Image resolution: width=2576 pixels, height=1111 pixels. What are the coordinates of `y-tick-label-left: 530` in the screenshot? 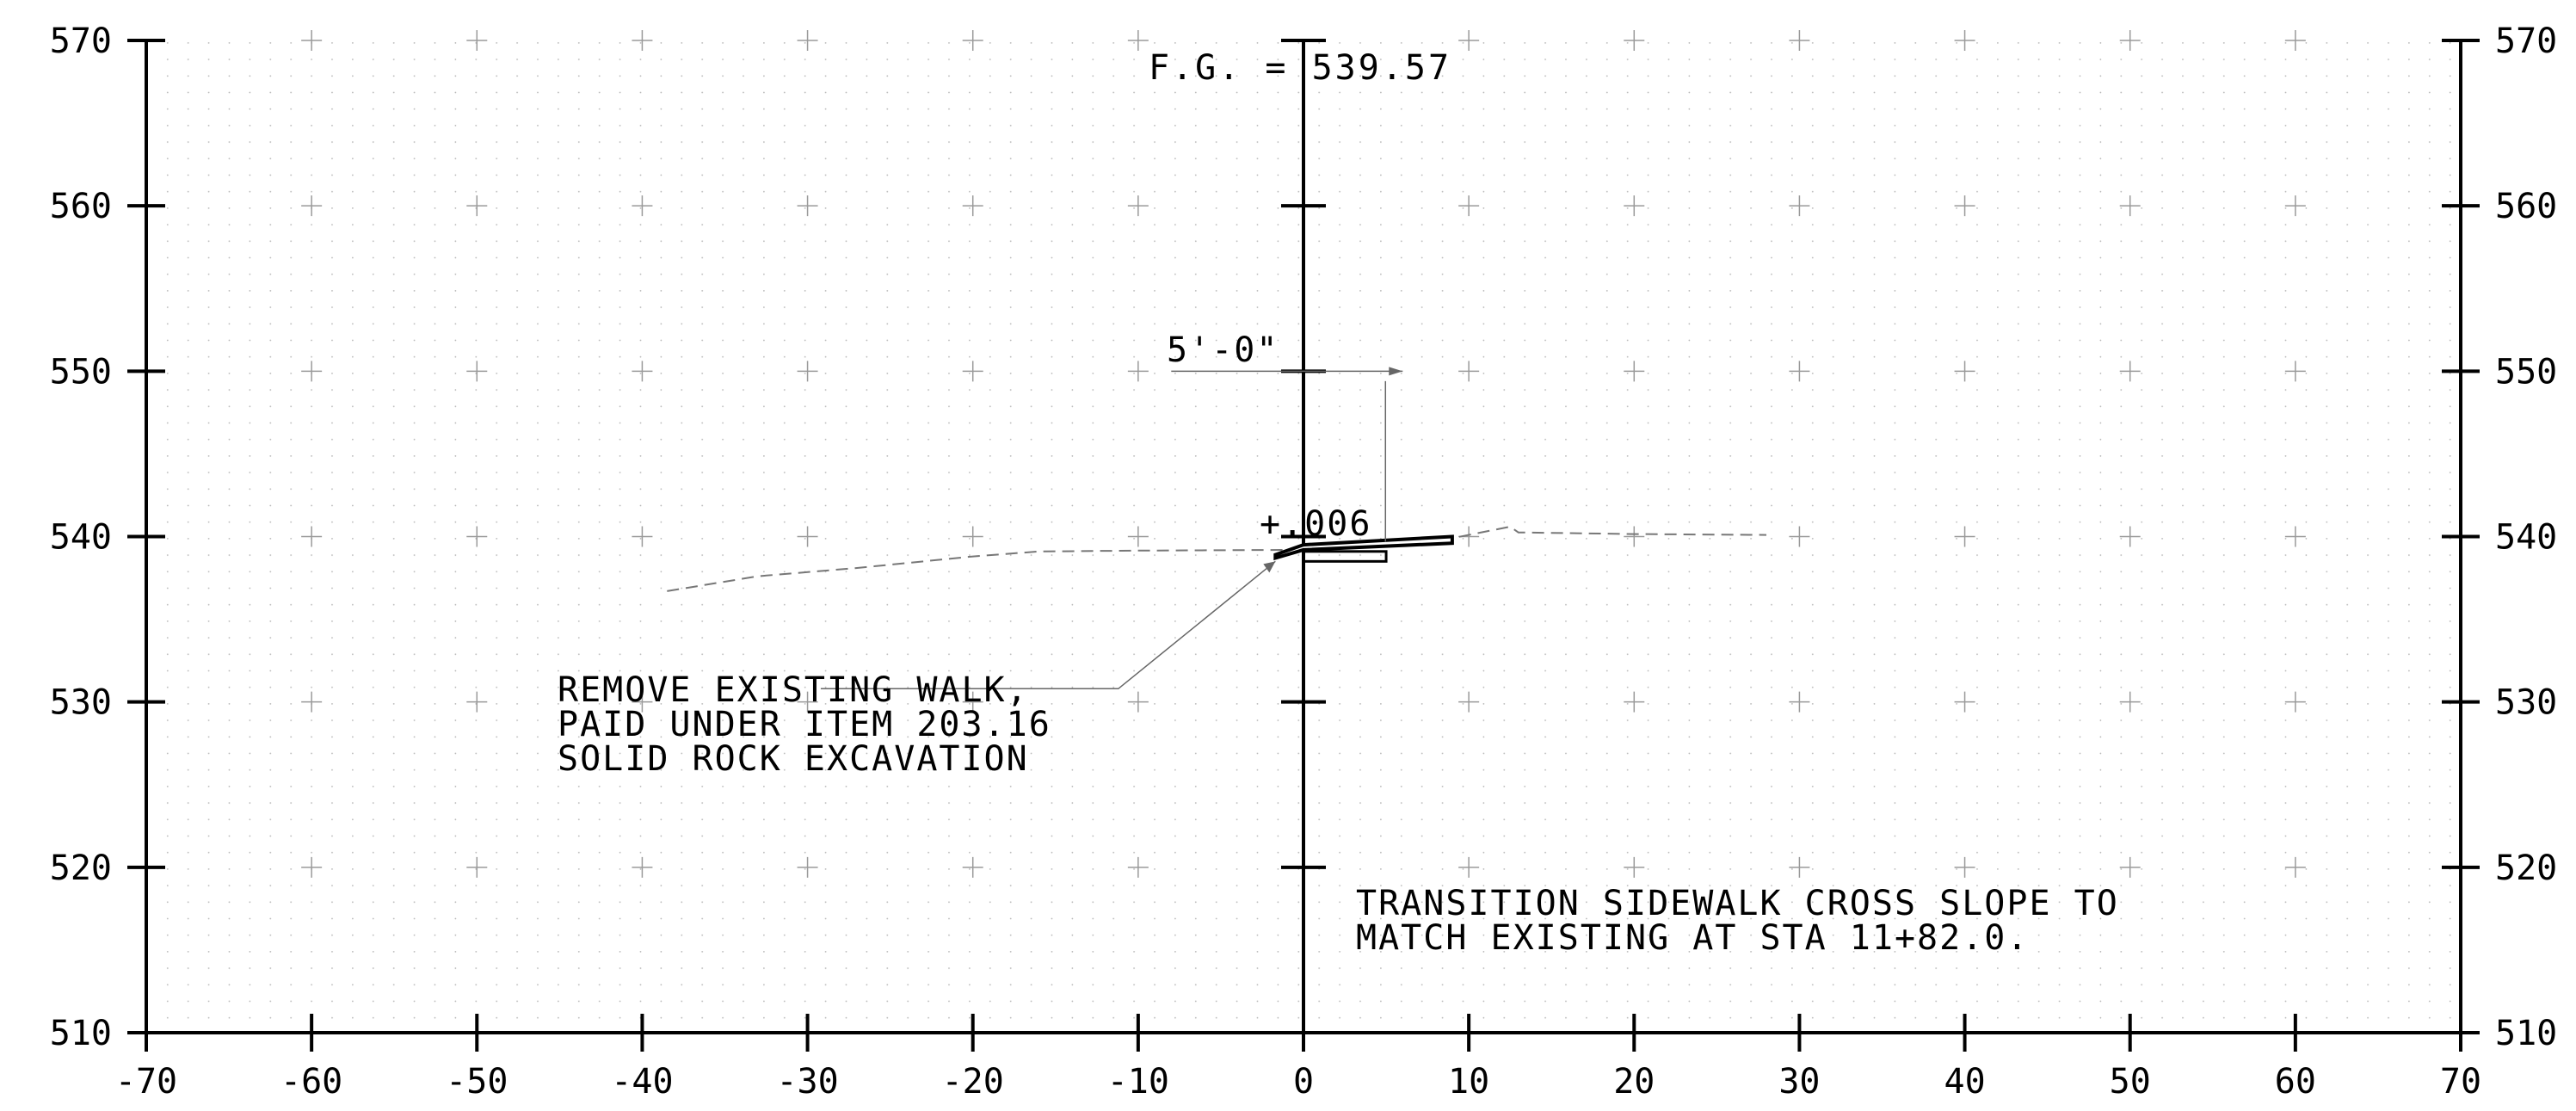 It's located at (81, 703).